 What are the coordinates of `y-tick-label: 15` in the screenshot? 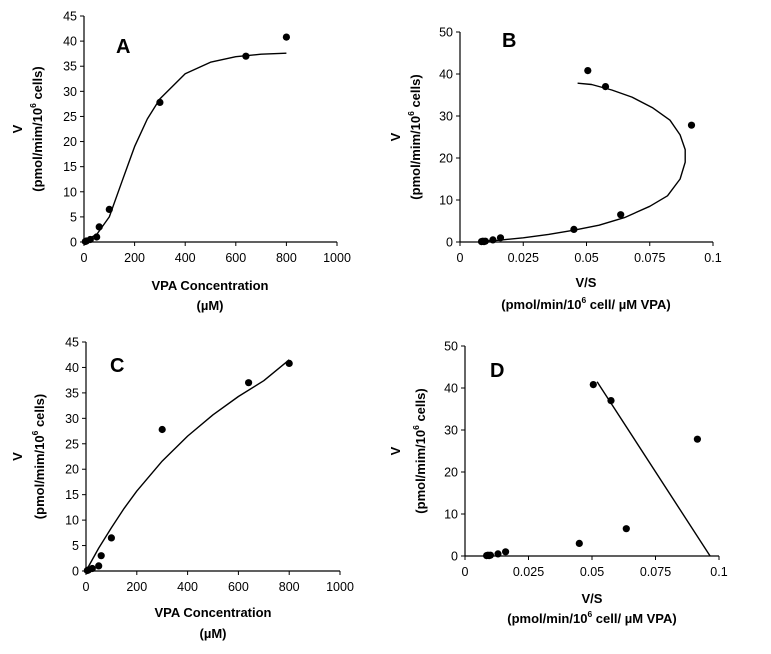 It's located at (70, 167).